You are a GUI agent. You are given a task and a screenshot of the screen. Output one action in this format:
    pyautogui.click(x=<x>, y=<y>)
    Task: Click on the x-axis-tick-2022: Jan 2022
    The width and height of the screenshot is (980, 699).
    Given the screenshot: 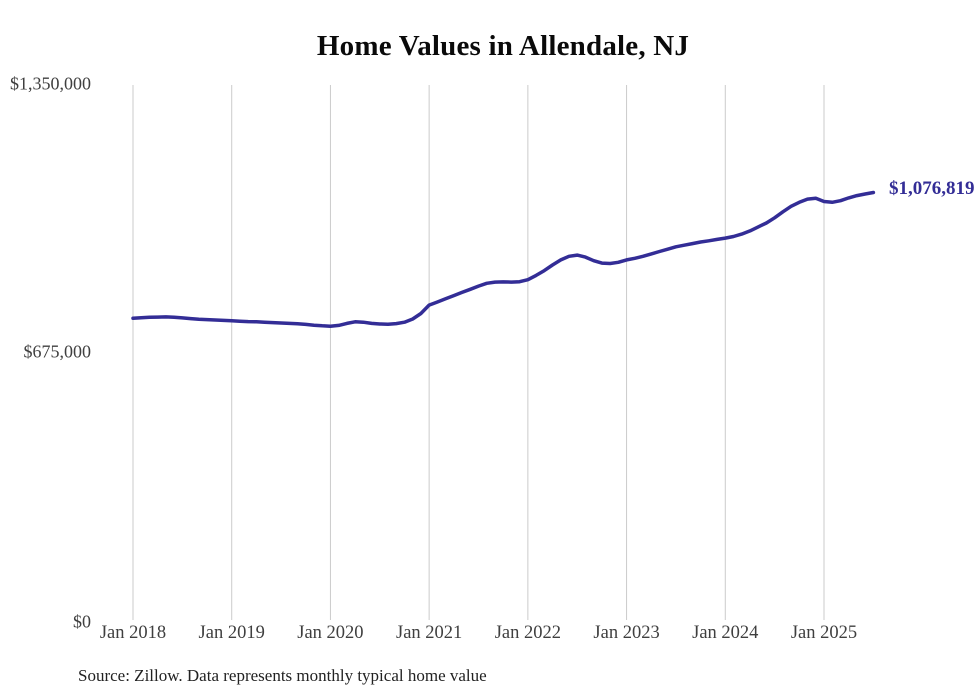 What is the action you would take?
    pyautogui.click(x=527, y=633)
    